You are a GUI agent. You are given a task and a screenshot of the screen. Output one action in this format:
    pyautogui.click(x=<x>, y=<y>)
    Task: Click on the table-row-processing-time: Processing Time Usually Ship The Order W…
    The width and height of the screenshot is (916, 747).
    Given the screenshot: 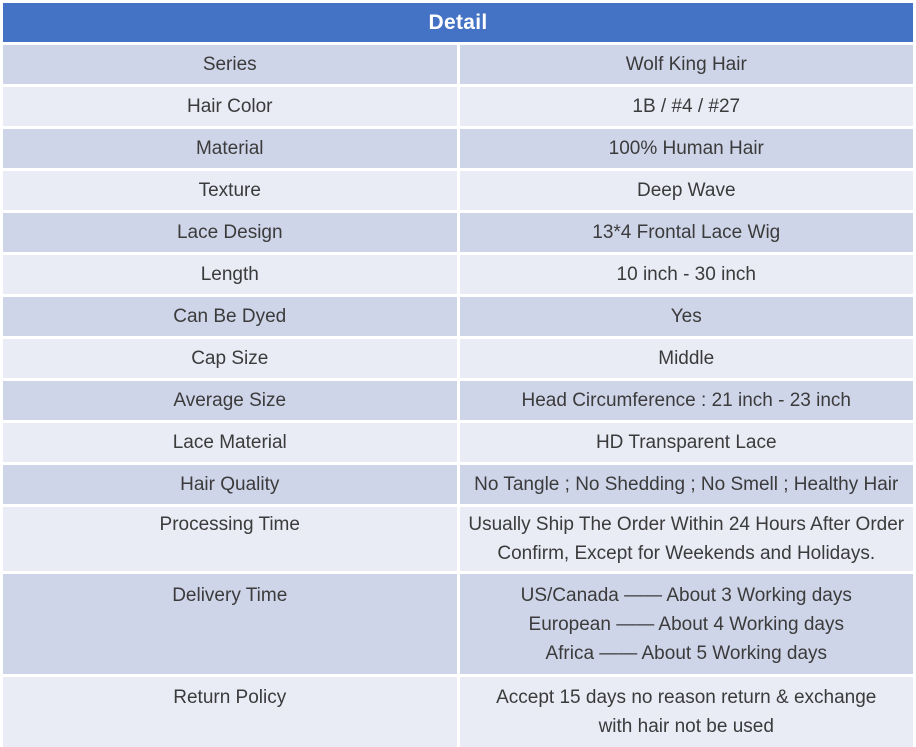 What is the action you would take?
    pyautogui.click(x=458, y=539)
    